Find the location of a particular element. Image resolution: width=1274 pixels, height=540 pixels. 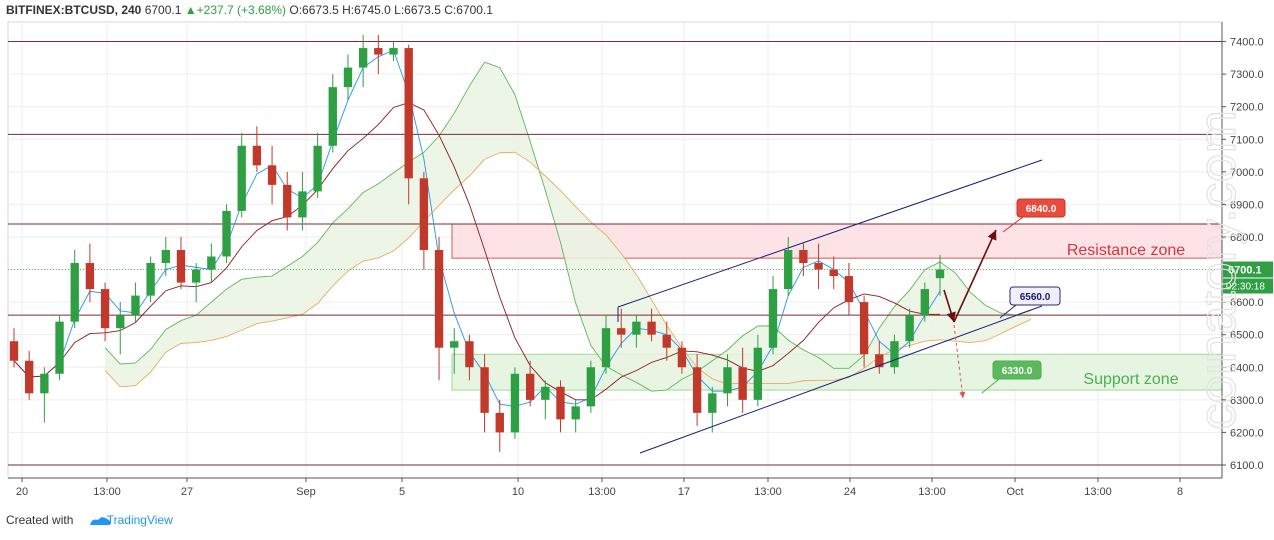

y-tick-label: 7000.0 is located at coordinates (1247, 173).